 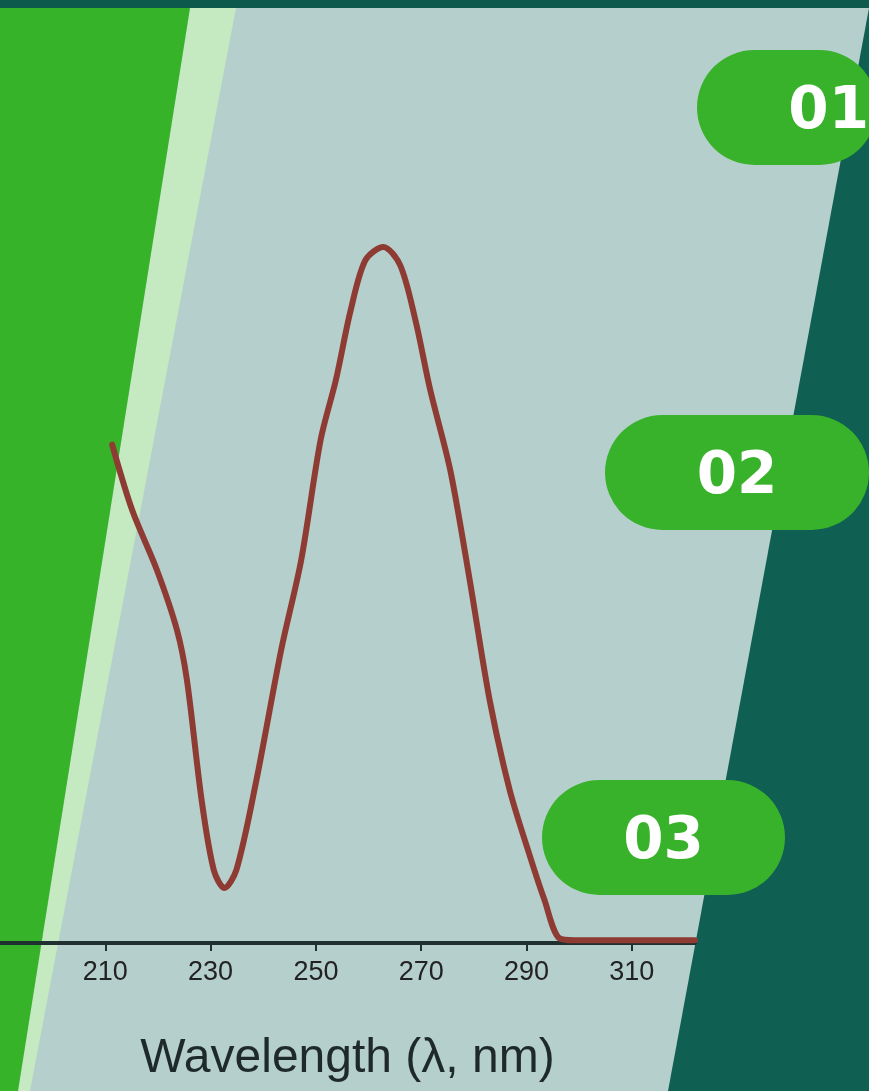 What do you see at coordinates (211, 970) in the screenshot?
I see `x-tick-label: 230` at bounding box center [211, 970].